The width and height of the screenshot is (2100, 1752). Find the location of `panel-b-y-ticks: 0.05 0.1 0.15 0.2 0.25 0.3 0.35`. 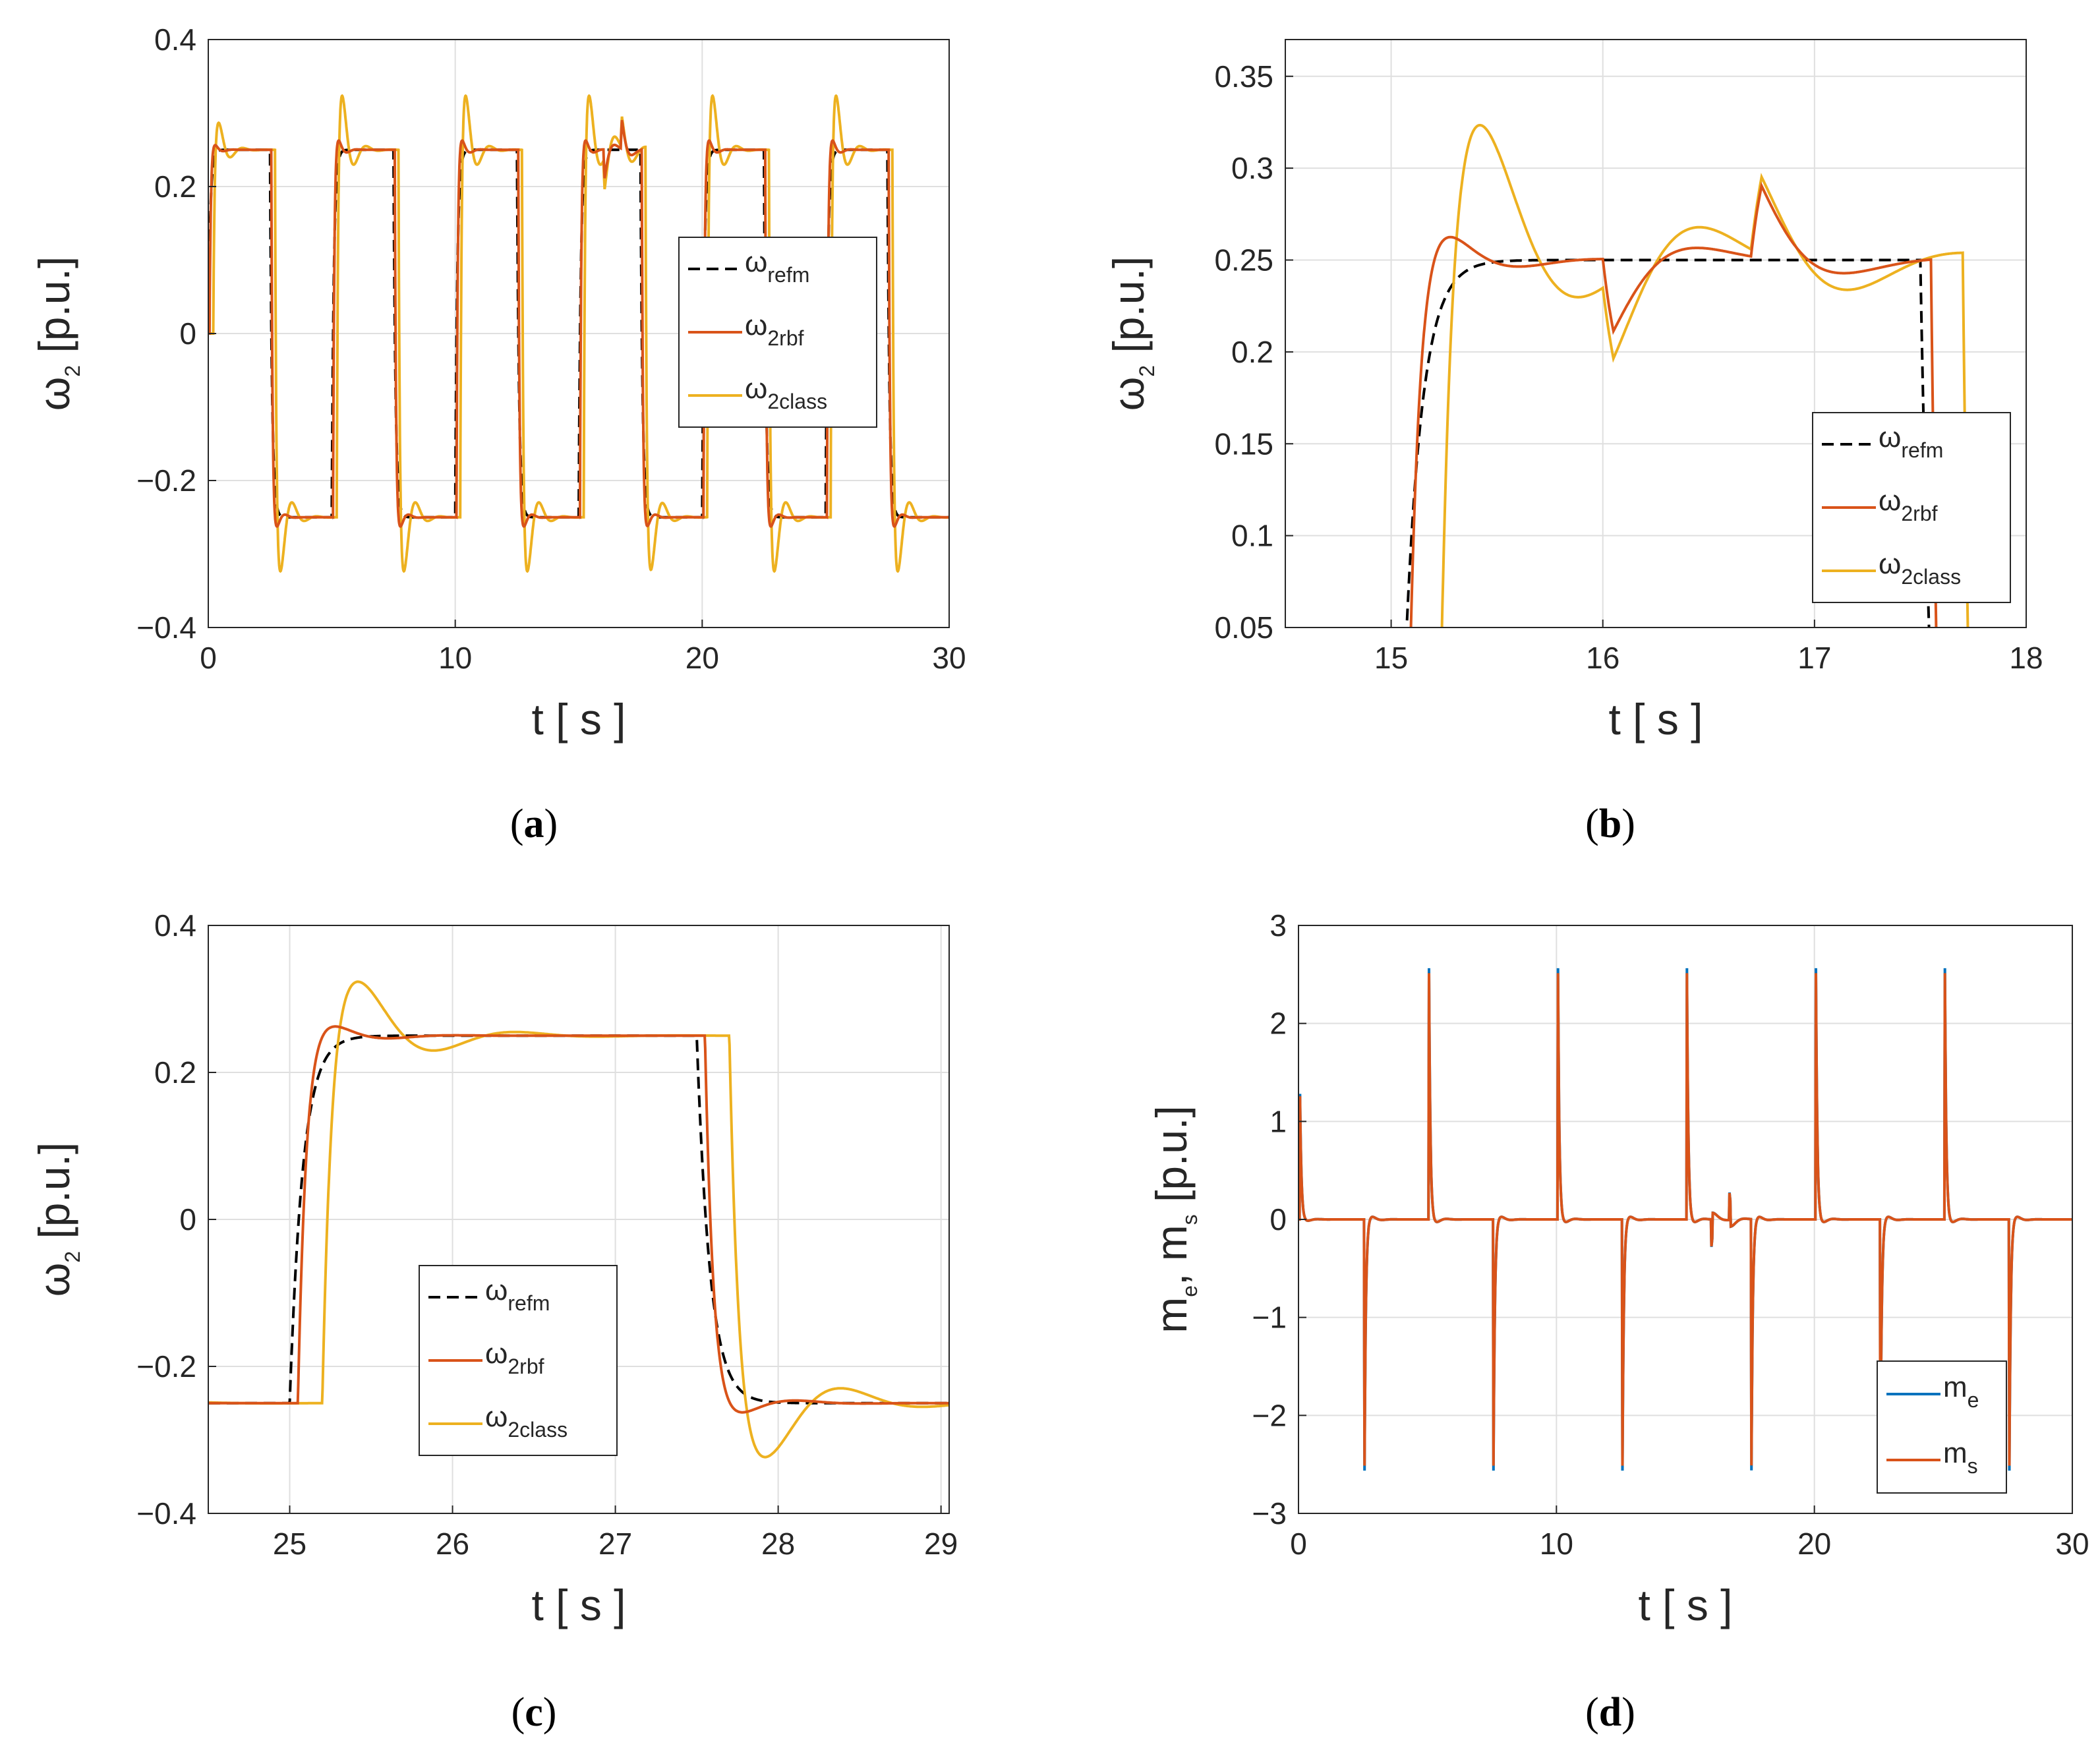

panel-b-y-ticks: 0.05 0.1 0.15 0.2 0.25 0.3 0.35 is located at coordinates (1253, 352).